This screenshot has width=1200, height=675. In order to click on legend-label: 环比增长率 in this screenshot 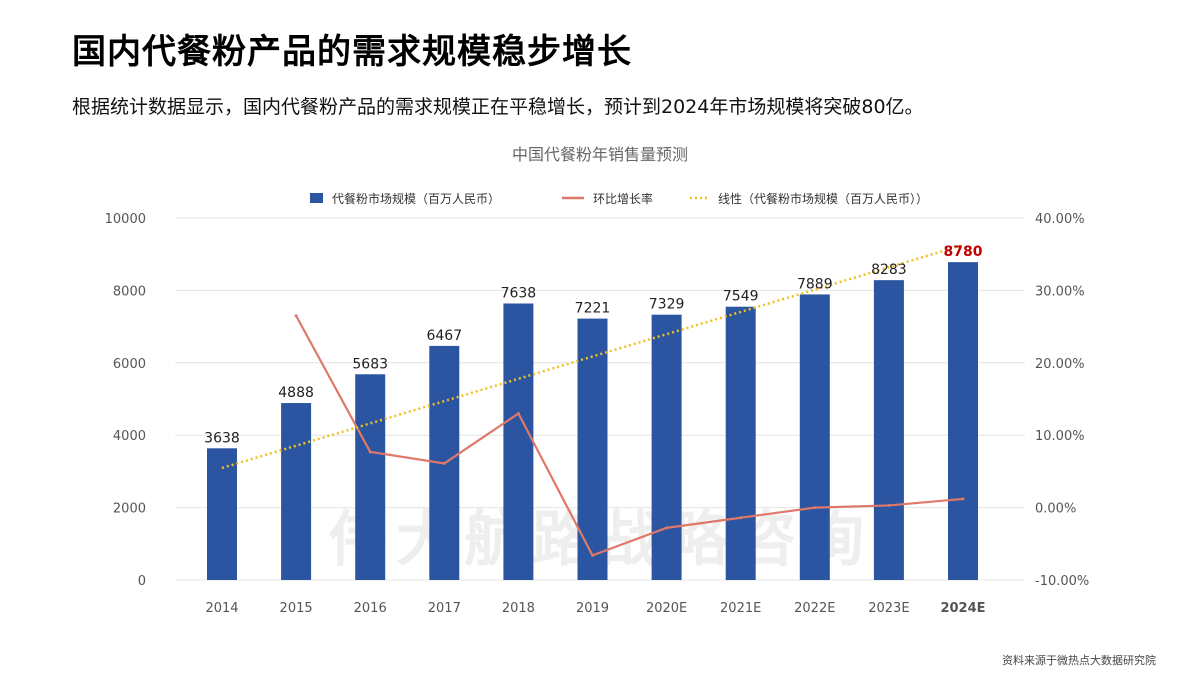, I will do `click(623, 198)`.